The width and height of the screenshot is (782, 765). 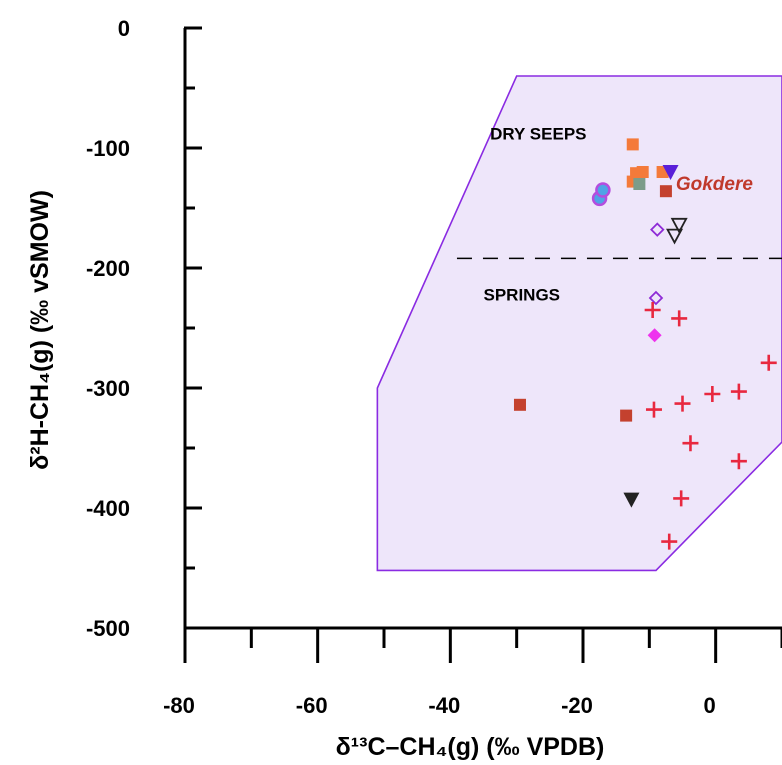 What do you see at coordinates (312, 705) in the screenshot?
I see `x-tick-label: -60` at bounding box center [312, 705].